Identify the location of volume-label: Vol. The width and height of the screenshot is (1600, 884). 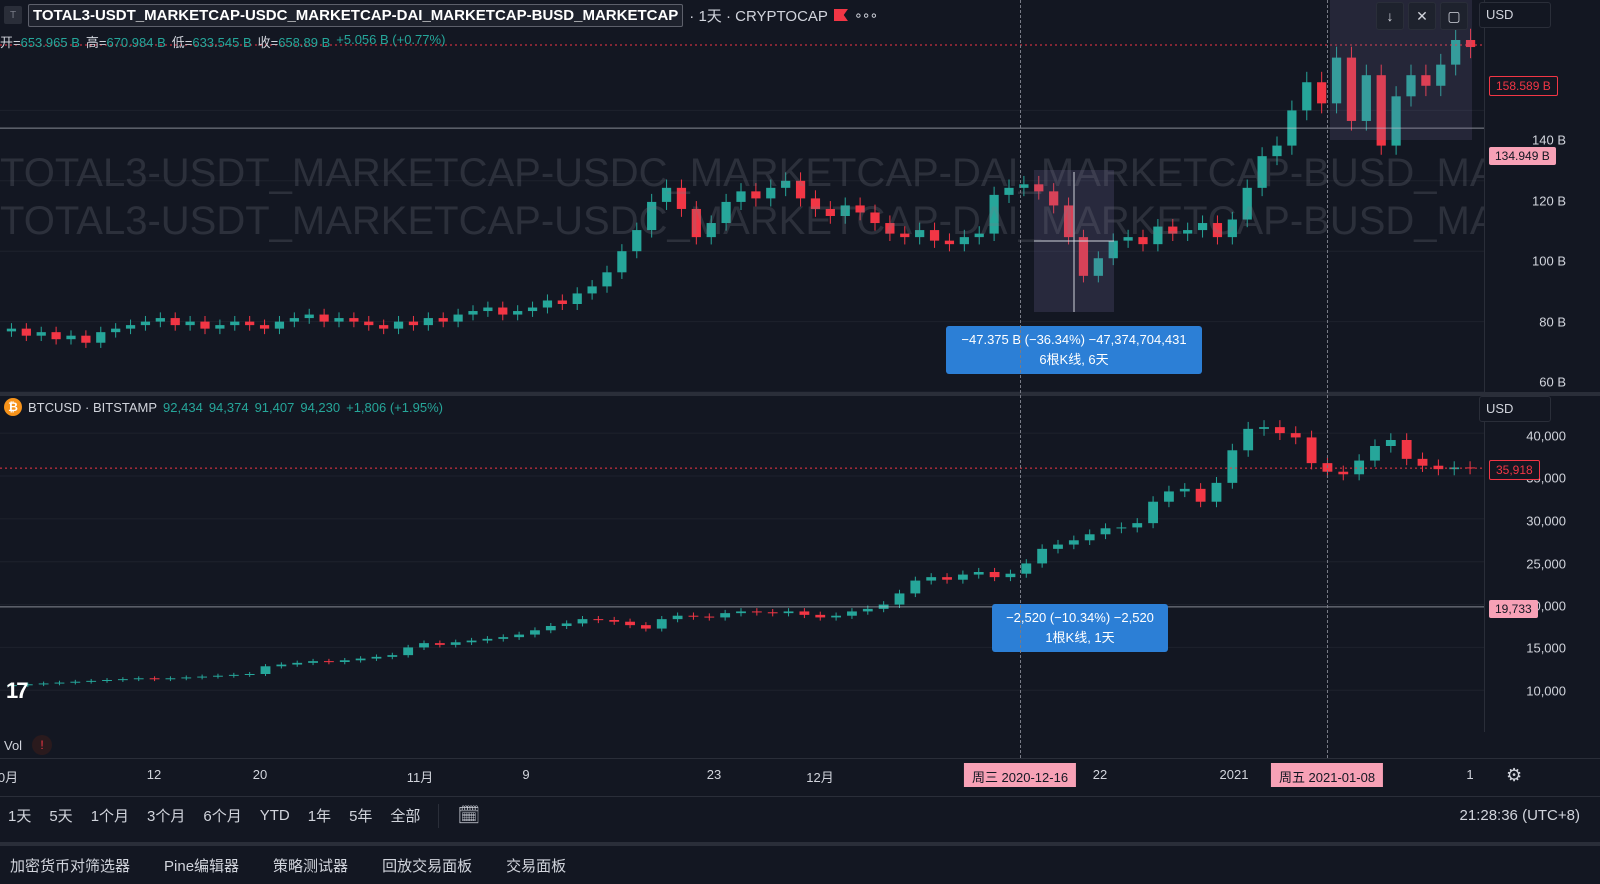
(13, 745).